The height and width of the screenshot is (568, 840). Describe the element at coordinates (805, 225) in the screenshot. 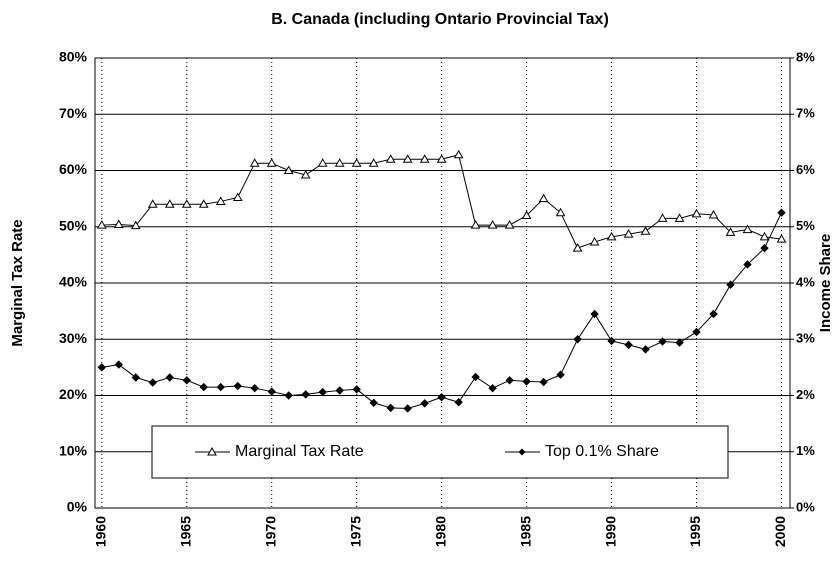

I see `y2-tick-label: 5%` at that location.